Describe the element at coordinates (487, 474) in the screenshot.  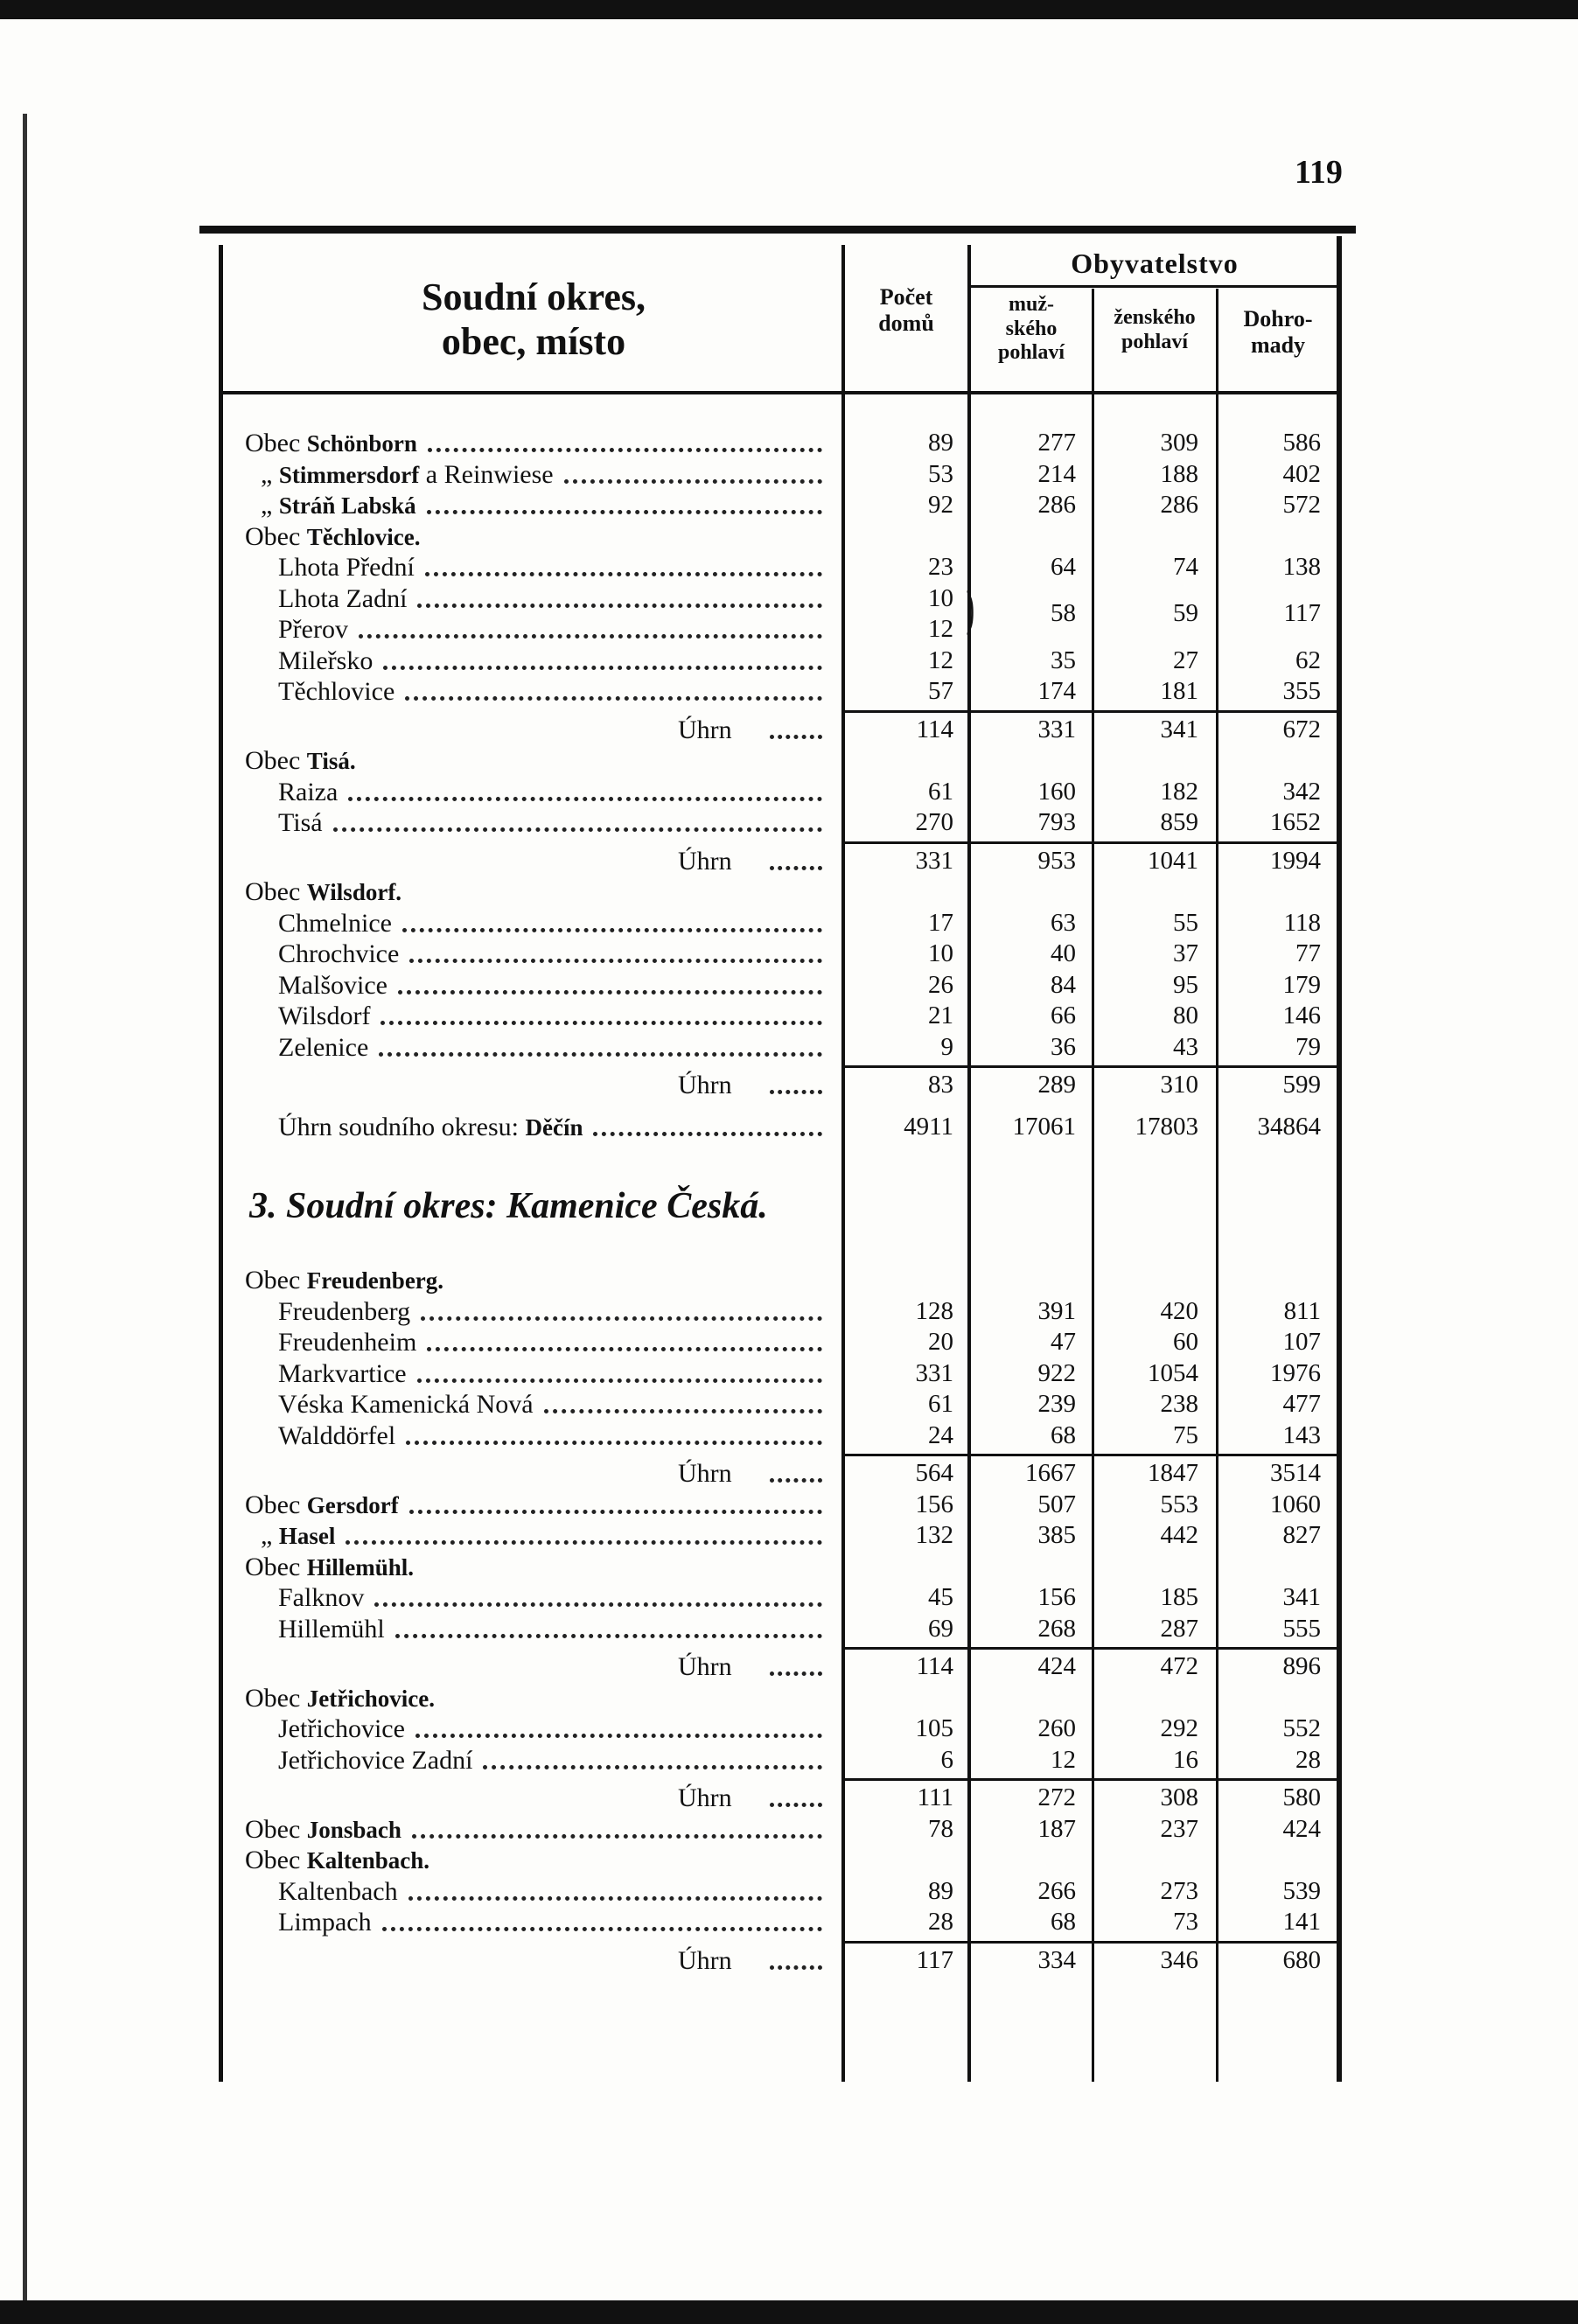
I see `suffix: a Reinwiese` at that location.